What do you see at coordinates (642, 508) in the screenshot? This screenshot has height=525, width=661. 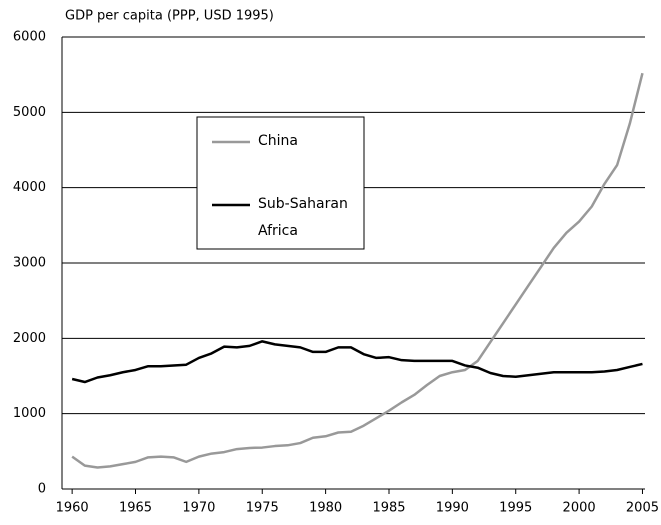 I see `x-tick-label: 2005` at bounding box center [642, 508].